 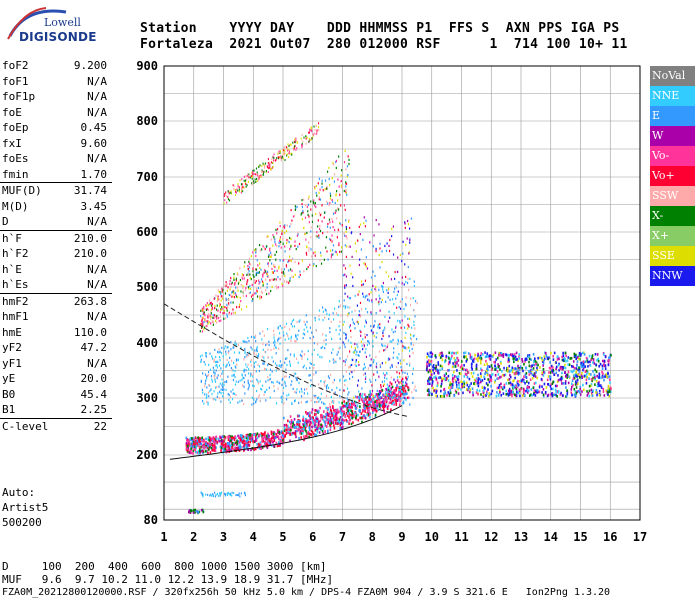 What do you see at coordinates (56, 254) in the screenshot?
I see `param-row: h`F2 210.0` at bounding box center [56, 254].